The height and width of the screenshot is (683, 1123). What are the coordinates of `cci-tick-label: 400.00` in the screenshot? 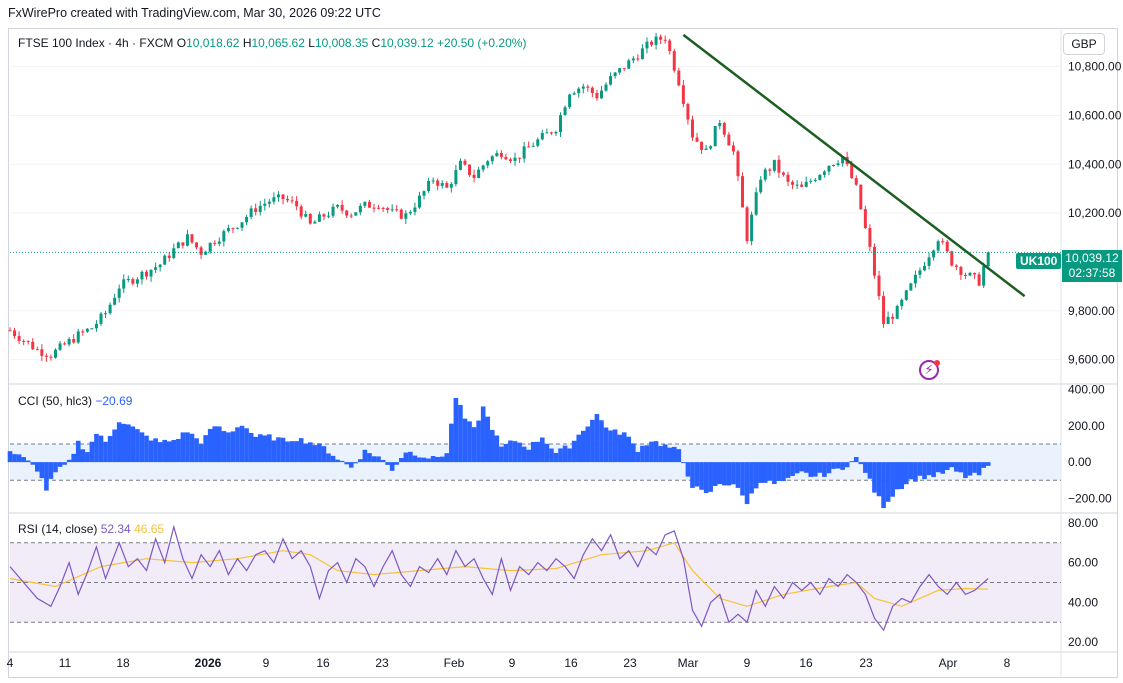 It's located at (1086, 389).